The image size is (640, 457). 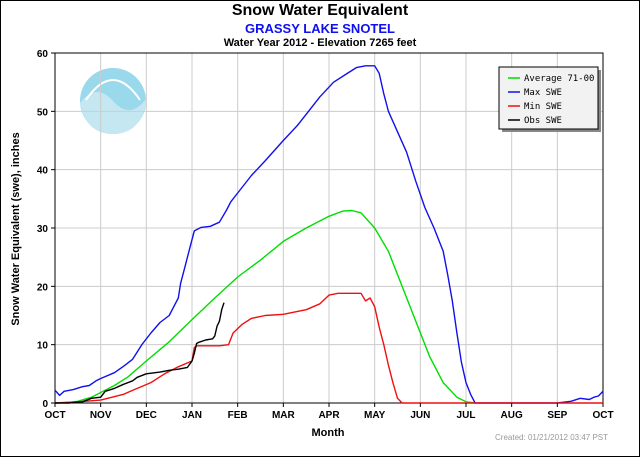 I want to click on y-axis-title: Snow Water Equivalent (swe), inches, so click(x=16, y=228).